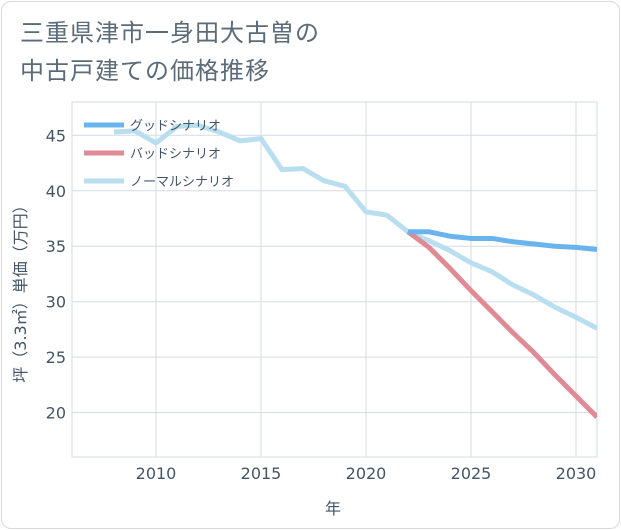  Describe the element at coordinates (170, 33) in the screenshot. I see `chart-title-line-1: 三重県津市一身田大古曽の` at that location.